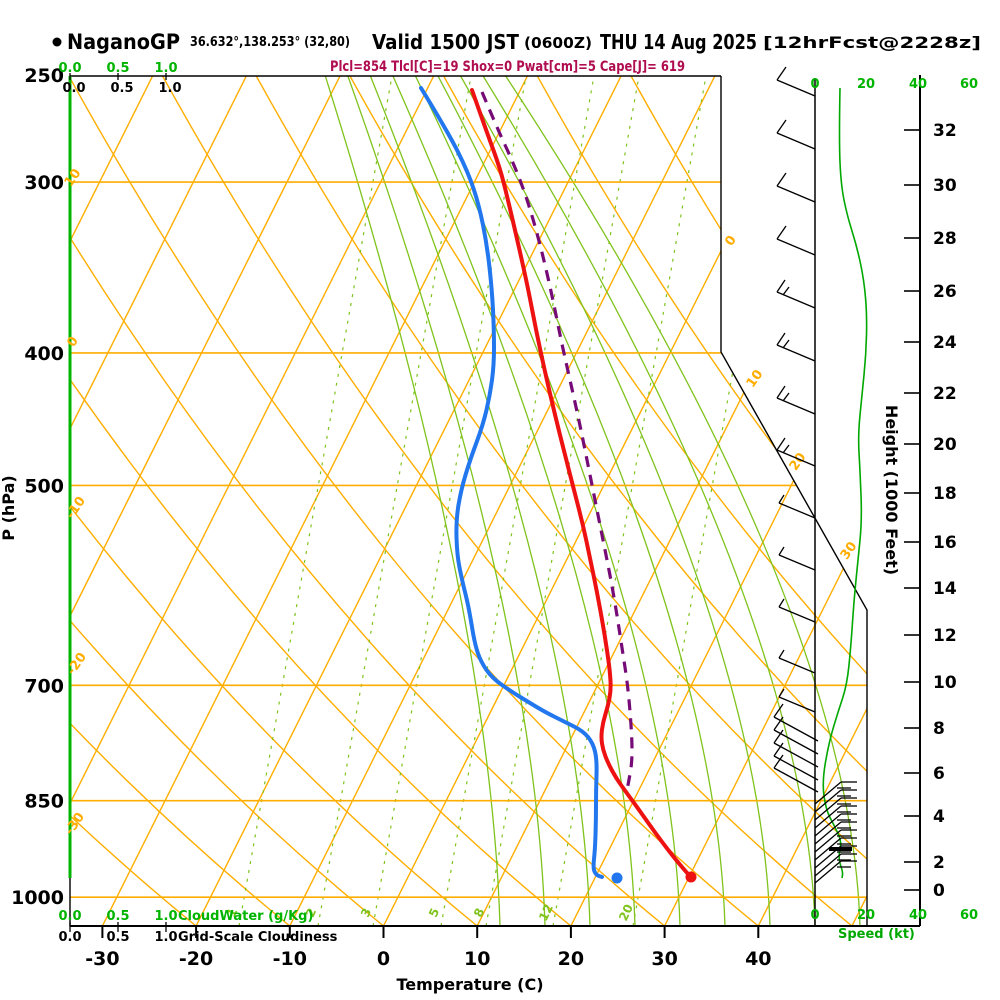  I want to click on isotherm-edge-label: 0, so click(730, 241).